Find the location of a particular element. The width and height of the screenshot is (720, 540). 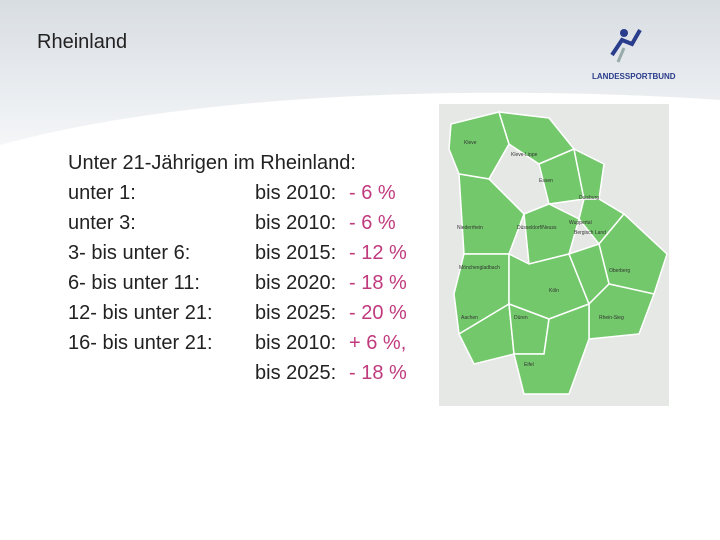

region-label: Bergisch Land is located at coordinates (590, 233).